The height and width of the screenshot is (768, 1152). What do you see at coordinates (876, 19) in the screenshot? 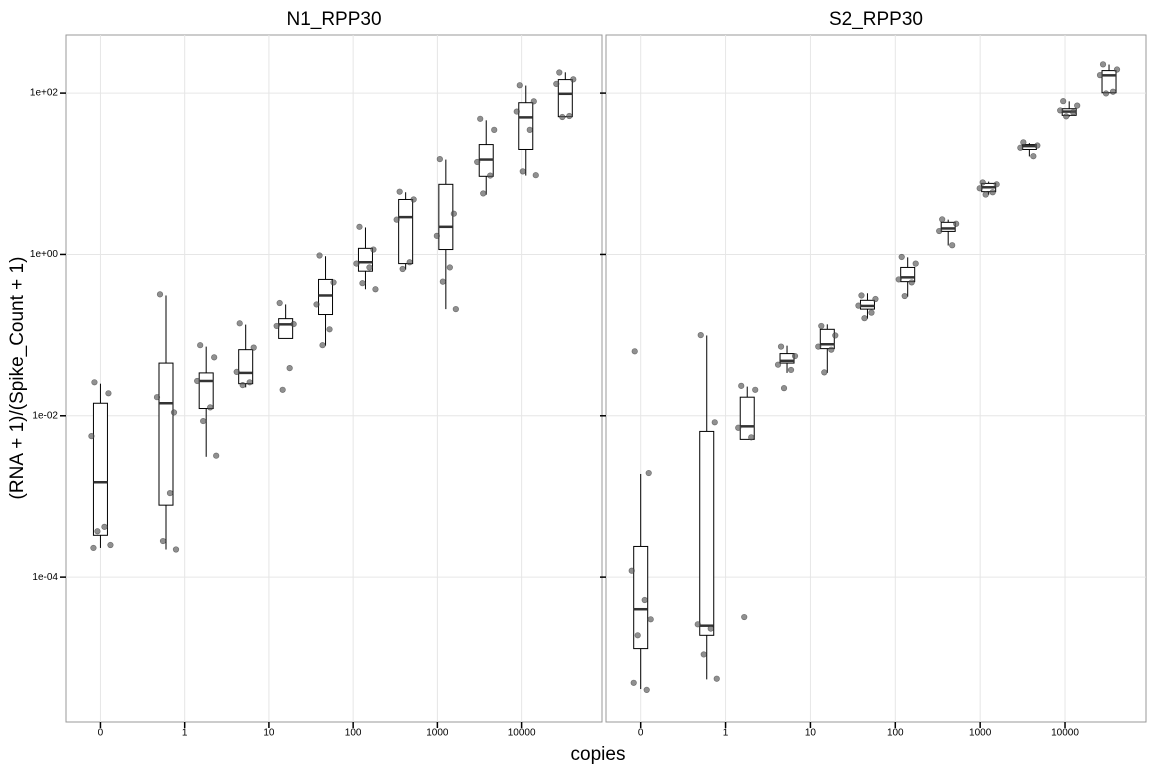
I see `panel-title: S2_RPP30` at bounding box center [876, 19].